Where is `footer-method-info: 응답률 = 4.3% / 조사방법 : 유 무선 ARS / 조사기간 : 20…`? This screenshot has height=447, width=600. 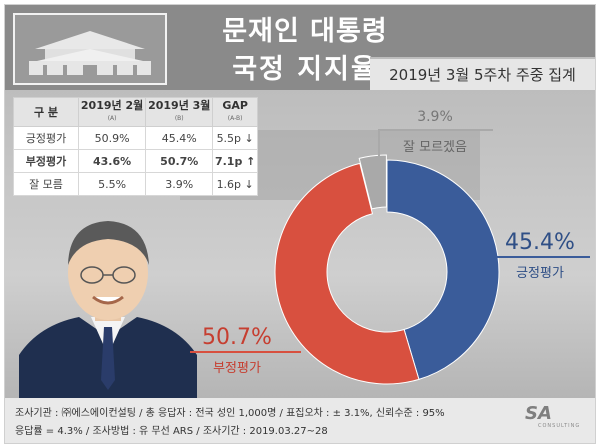
footer-method-info: 응답률 = 4.3% / 조사방법 : 유 무선 ARS / 조사기간 : 20… is located at coordinates (171, 431).